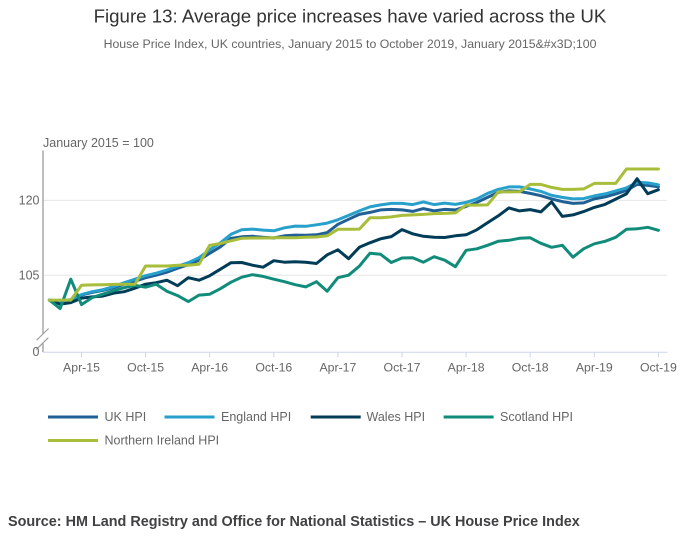 This screenshot has width=700, height=549. Describe the element at coordinates (402, 368) in the screenshot. I see `svg-text: Oct-17` at that location.